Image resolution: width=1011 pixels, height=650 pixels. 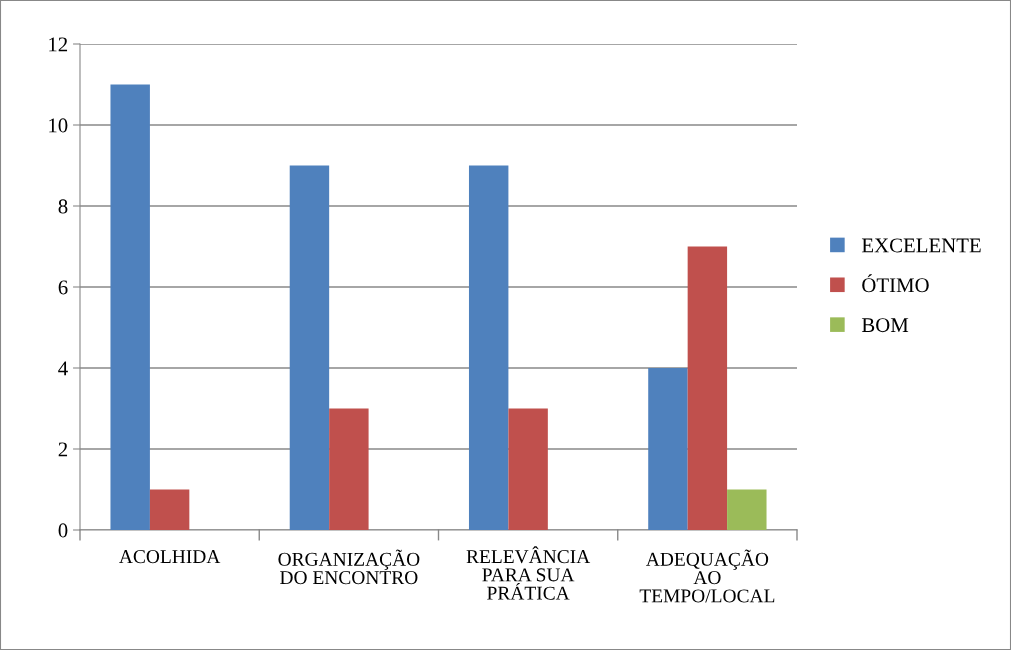 What do you see at coordinates (58, 44) in the screenshot?
I see `y-tick-label: 12` at bounding box center [58, 44].